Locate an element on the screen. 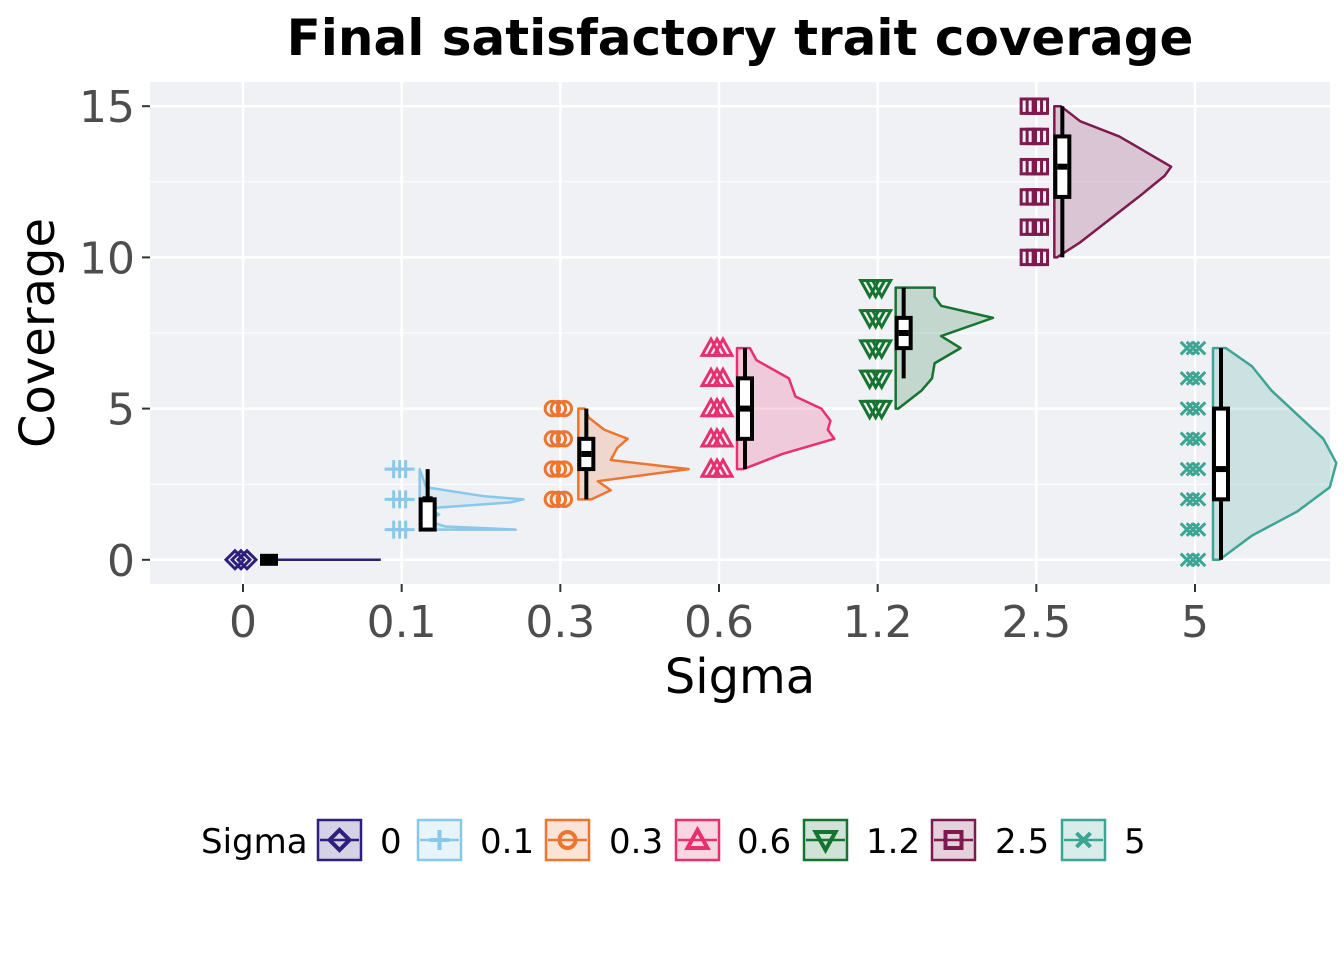  x-tick-label: 1.2 is located at coordinates (878, 622).